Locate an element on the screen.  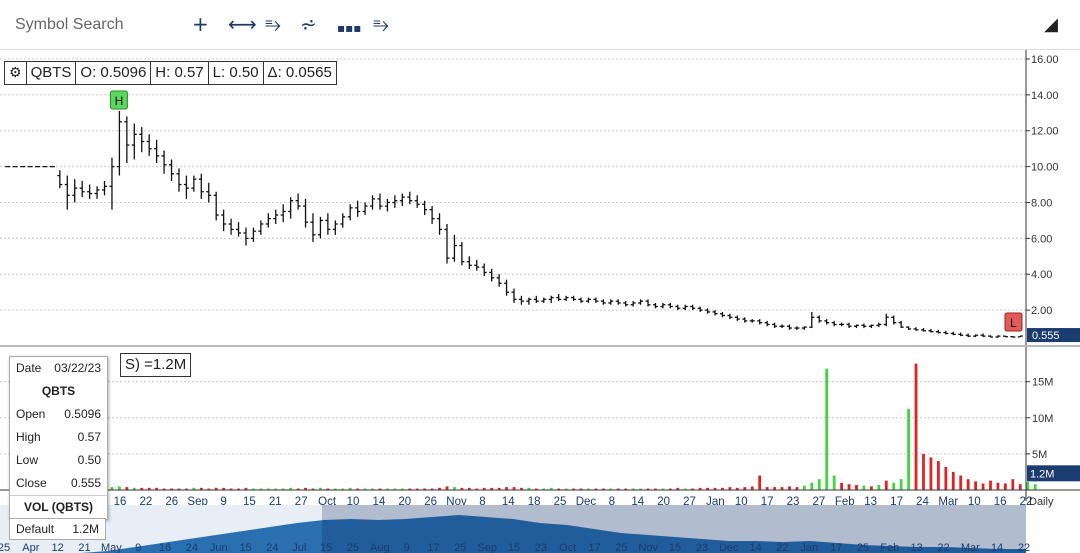
low-marker is located at coordinates (1013, 322).